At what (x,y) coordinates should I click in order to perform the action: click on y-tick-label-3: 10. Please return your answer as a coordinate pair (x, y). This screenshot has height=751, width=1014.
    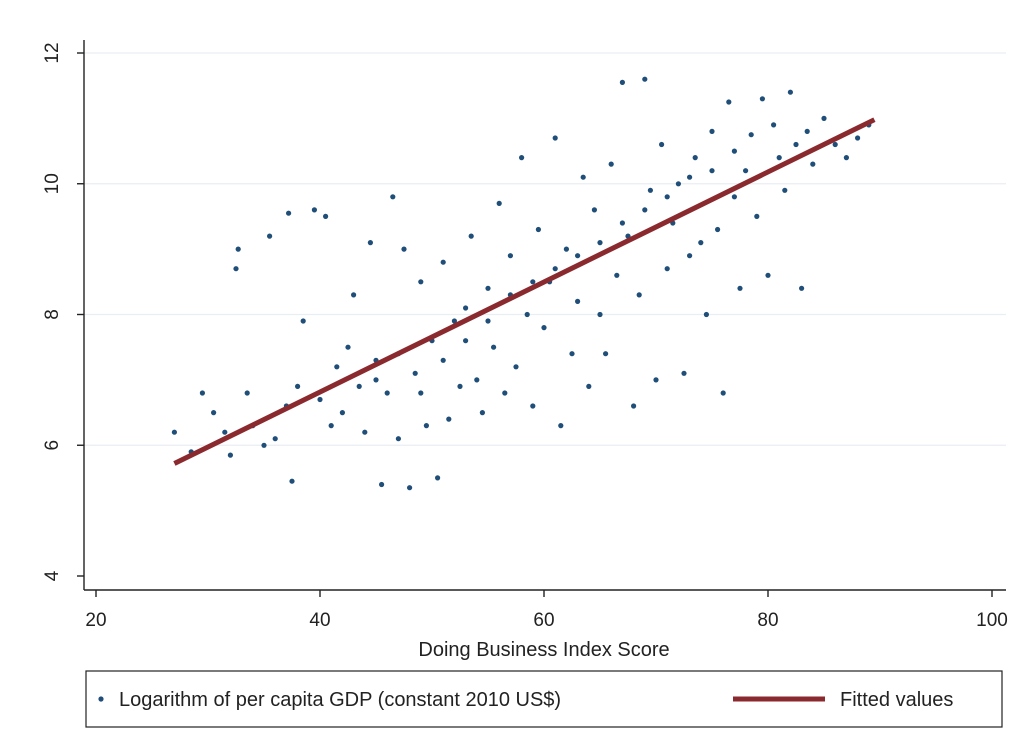
    Looking at the image, I should click on (52, 183).